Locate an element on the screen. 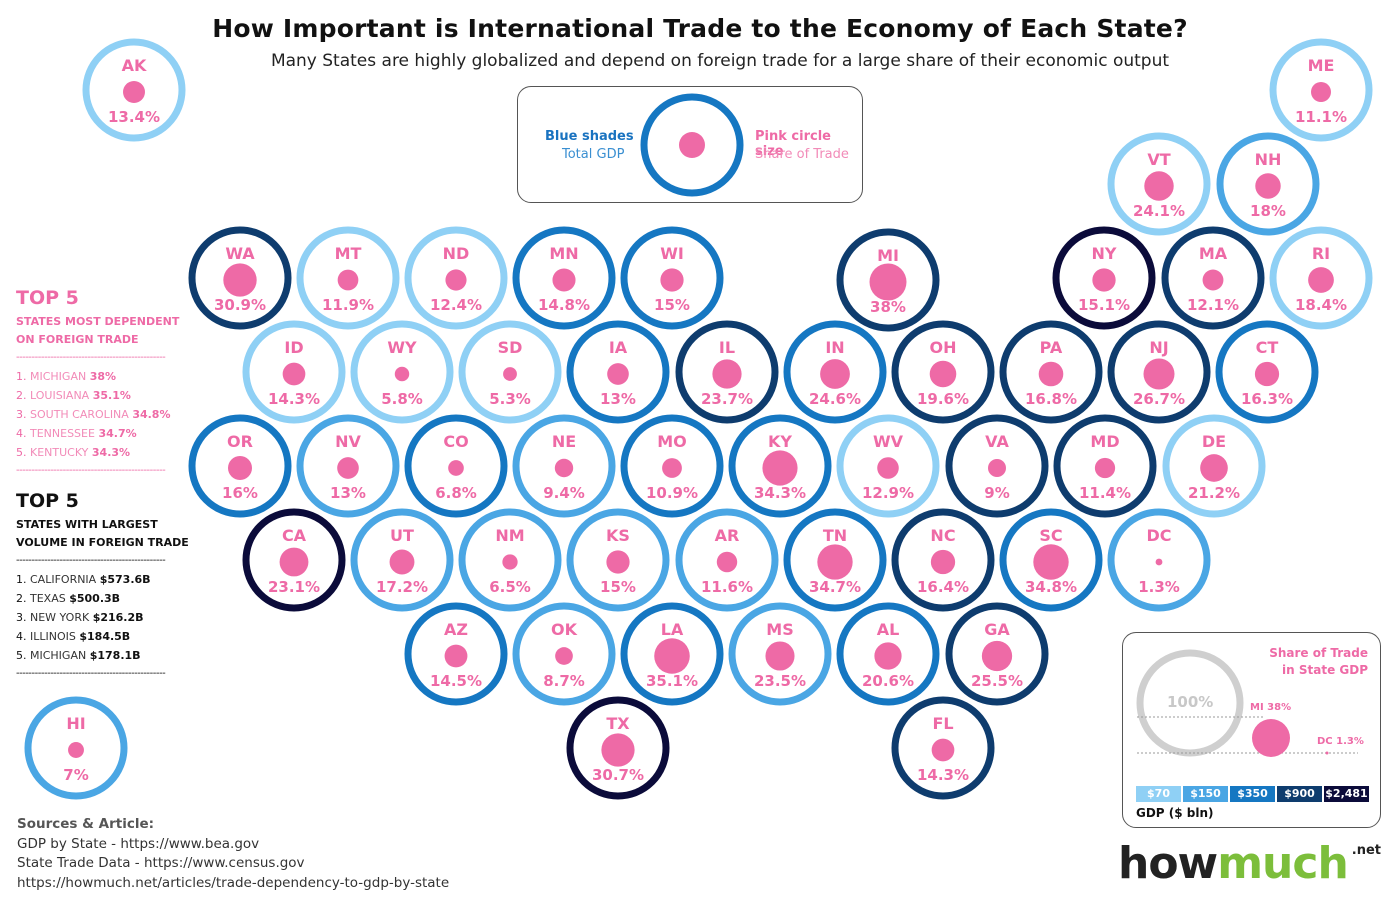 The height and width of the screenshot is (900, 1400). top5-volume-heading: TOP 5 is located at coordinates (47, 501).